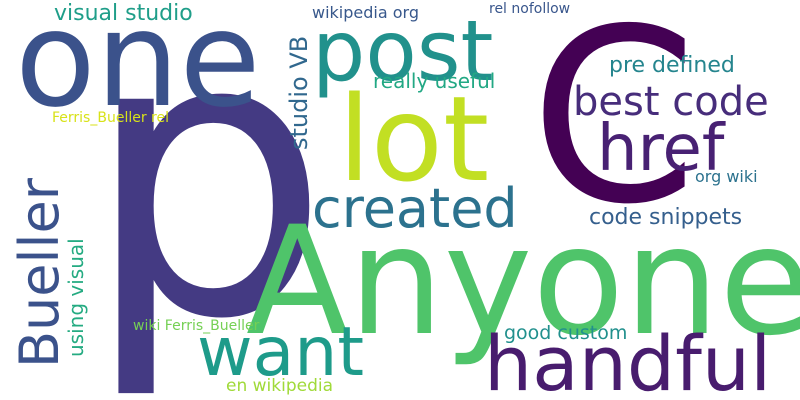  I want to click on word-wikipedia-org: wikipedia org, so click(365, 12).